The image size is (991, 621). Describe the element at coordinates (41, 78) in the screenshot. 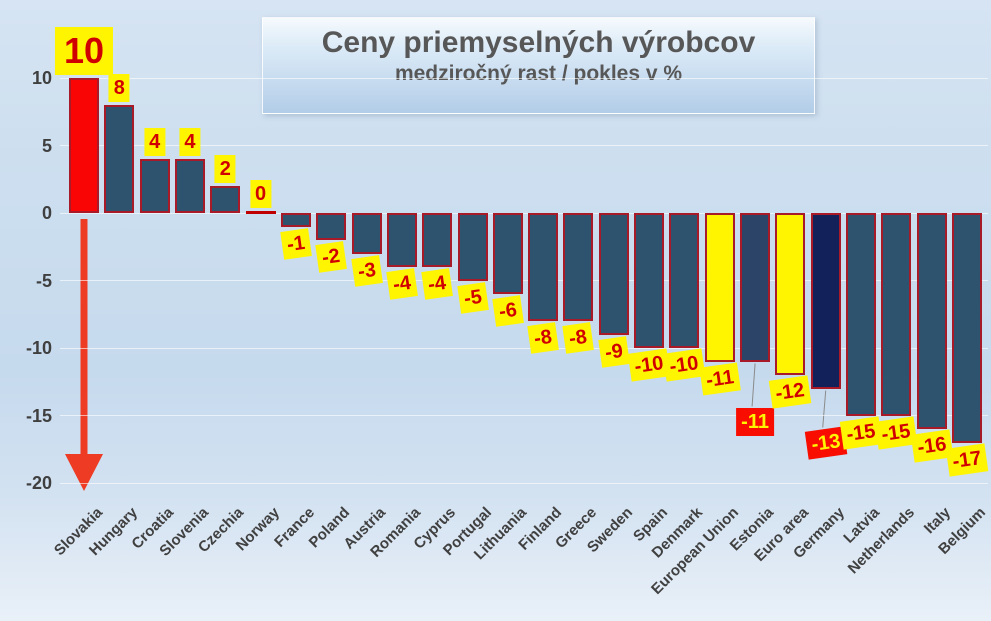

I see `y-tick-label: 10` at that location.